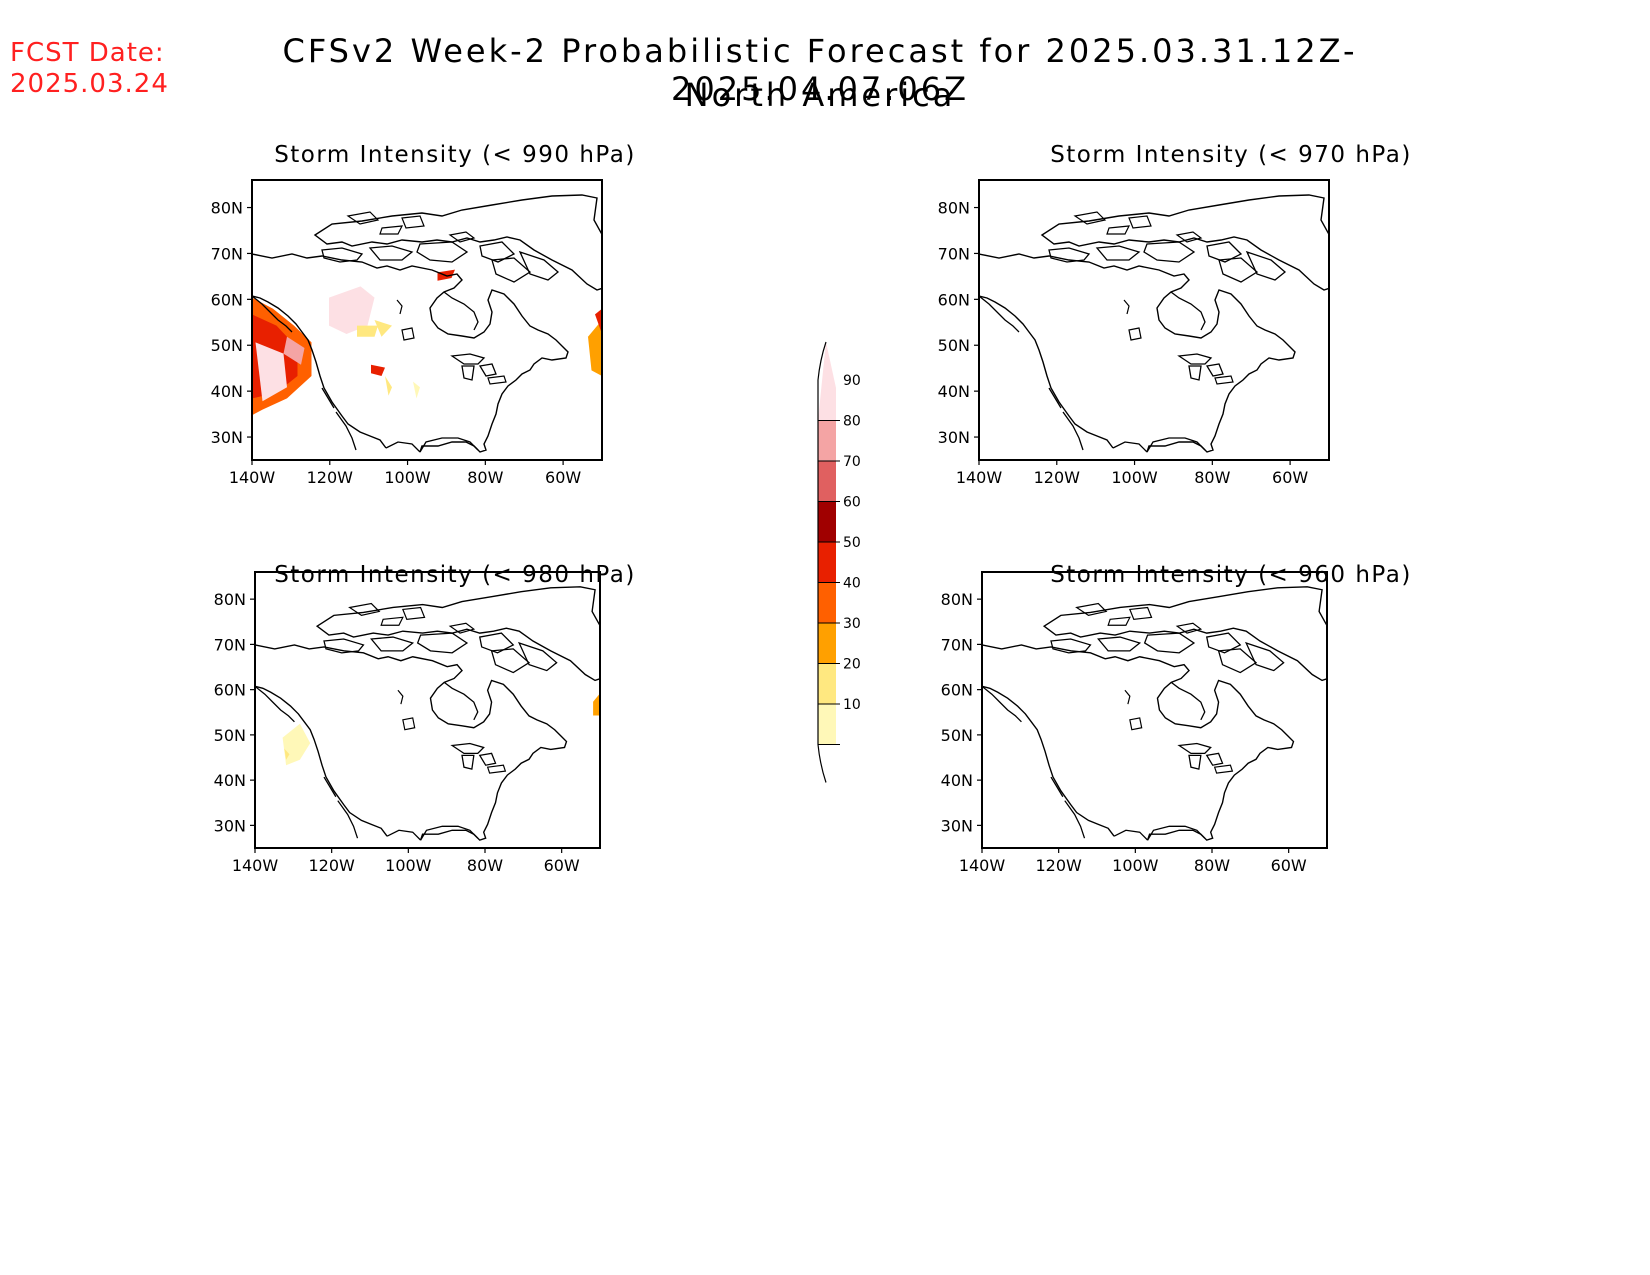 Image resolution: width=1650 pixels, height=1275 pixels. What do you see at coordinates (839, 562) in the screenshot?
I see `colorbar: 10 20 30 40 50 60 70 80 90` at bounding box center [839, 562].